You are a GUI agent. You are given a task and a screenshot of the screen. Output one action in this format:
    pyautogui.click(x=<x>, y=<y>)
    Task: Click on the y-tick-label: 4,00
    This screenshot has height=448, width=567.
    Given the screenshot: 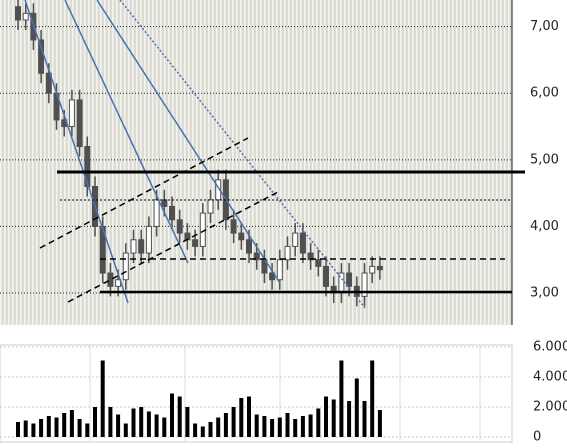 What is the action you would take?
    pyautogui.click(x=544, y=226)
    